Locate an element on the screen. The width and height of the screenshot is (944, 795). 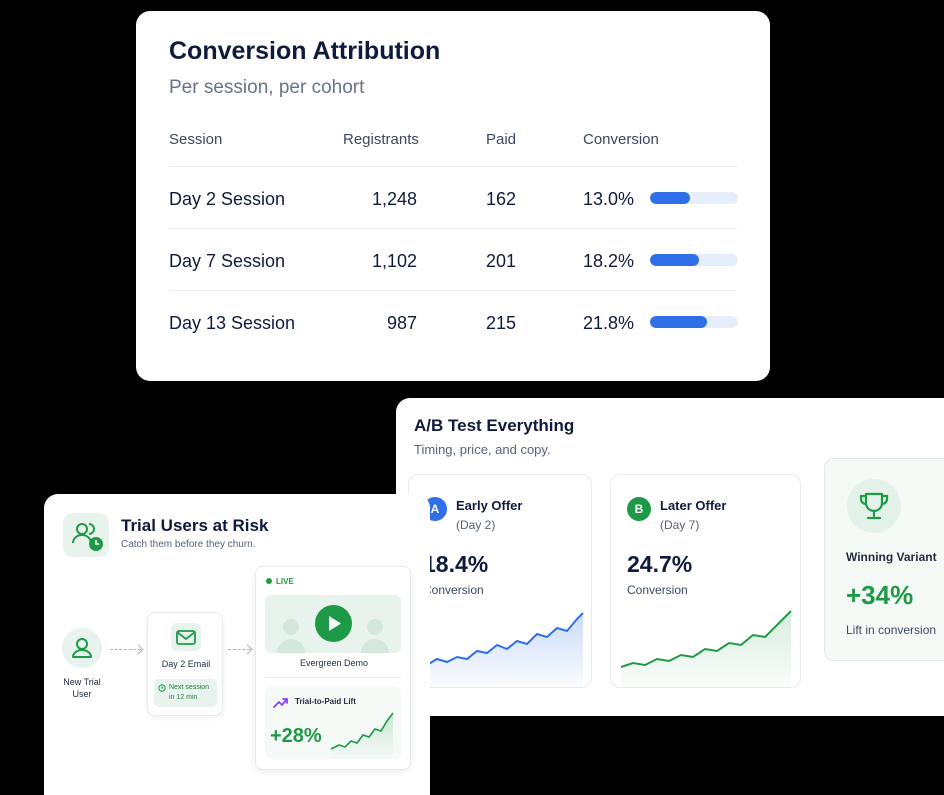
table-row: Day 13 Session 987 215 21.8% is located at coordinates (453, 321).